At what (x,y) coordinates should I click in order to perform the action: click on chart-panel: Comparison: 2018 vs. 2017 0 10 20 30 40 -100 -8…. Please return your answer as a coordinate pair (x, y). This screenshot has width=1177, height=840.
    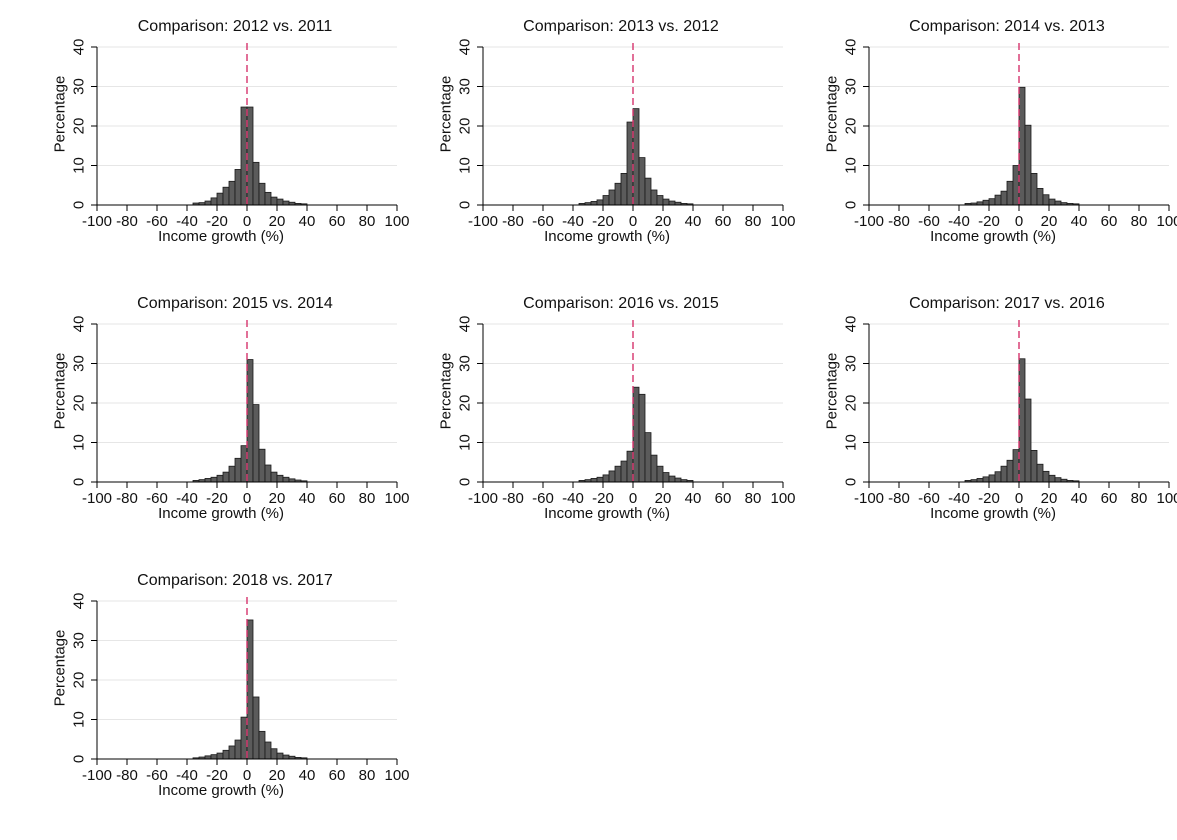
    Looking at the image, I should click on (231, 685).